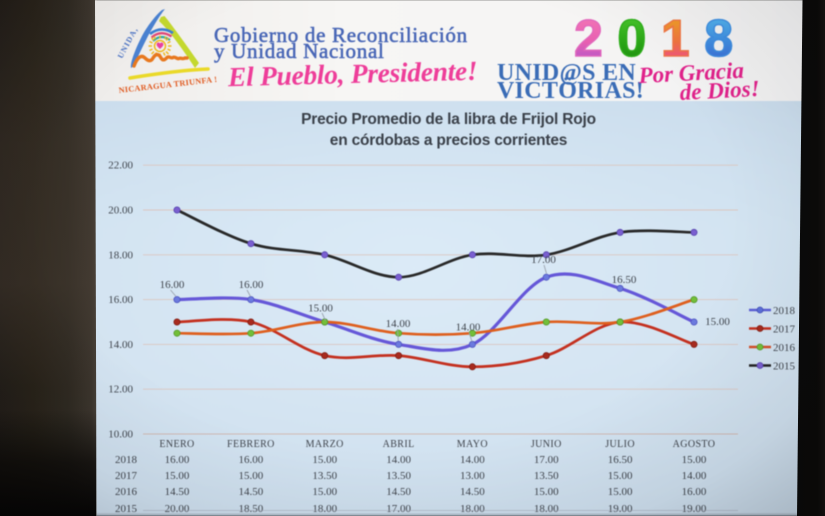  What do you see at coordinates (546, 444) in the screenshot?
I see `svg-text: JUNIO` at bounding box center [546, 444].